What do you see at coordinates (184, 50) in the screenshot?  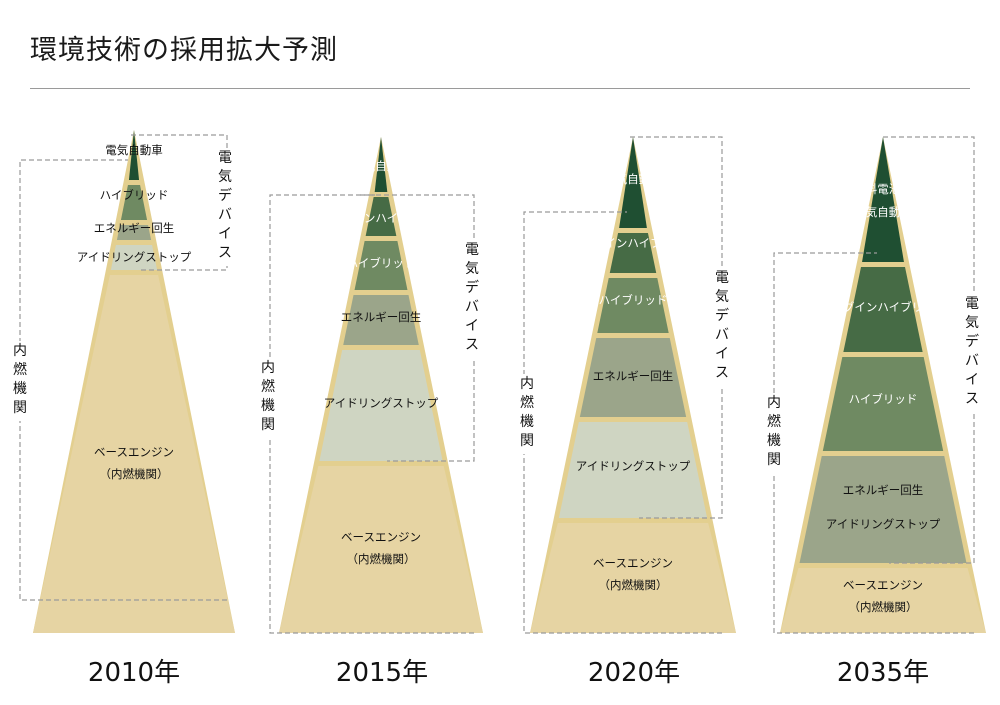 I see `page-title: 環境技術の採用拡大予測` at bounding box center [184, 50].